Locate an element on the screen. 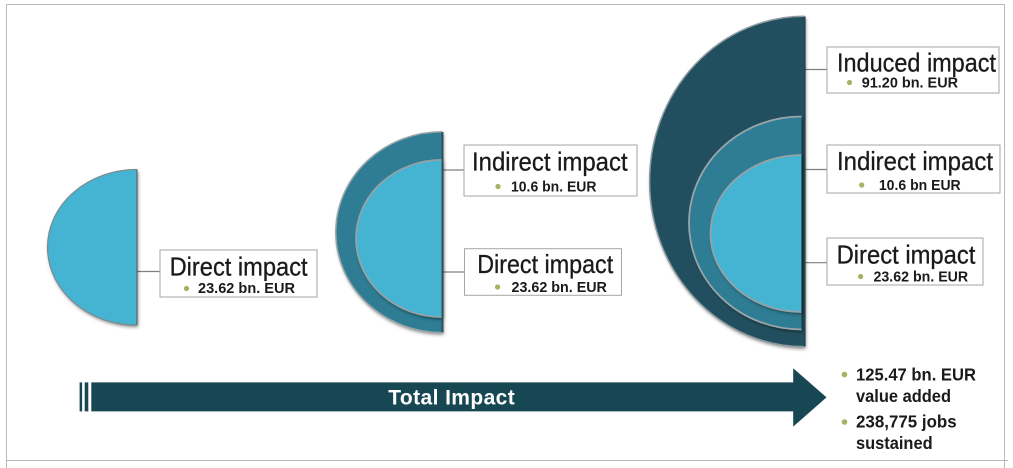 The image size is (1013, 468). svg-text: 10.6 bn EUR is located at coordinates (920, 185).